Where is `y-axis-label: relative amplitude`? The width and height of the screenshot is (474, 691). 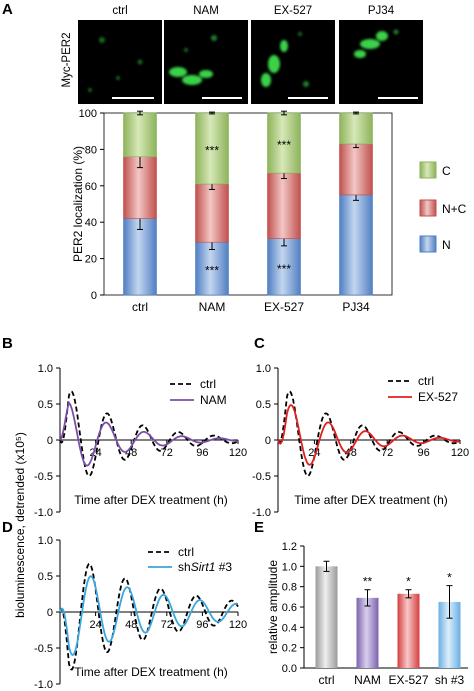
y-axis-label: relative amplitude is located at coordinates (273, 607).